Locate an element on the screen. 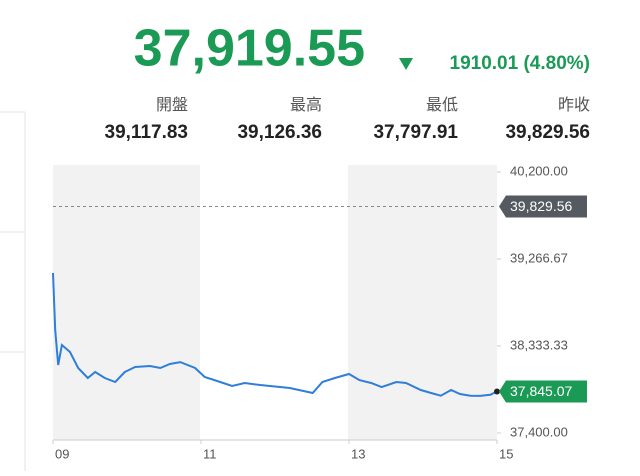 Image resolution: width=640 pixels, height=476 pixels. x-tick-label: 15 is located at coordinates (506, 453).